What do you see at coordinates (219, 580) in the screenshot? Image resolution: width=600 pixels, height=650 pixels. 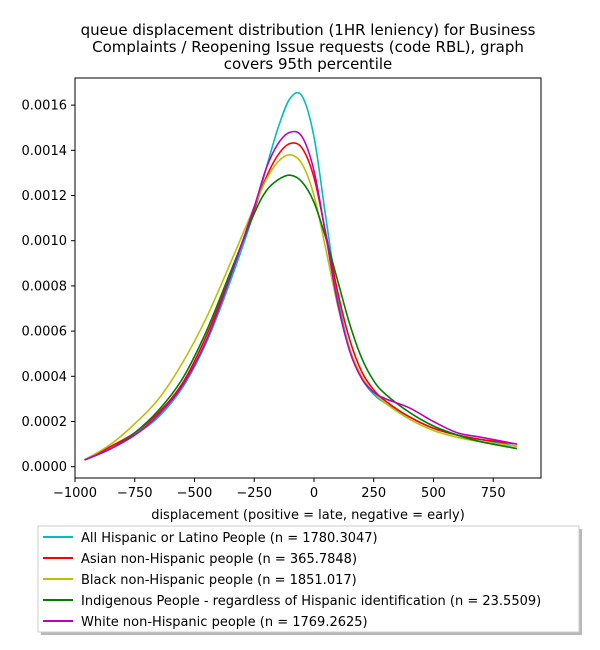 I see `legend-label: Black non-Hispanic people (n = 1851.017)` at bounding box center [219, 580].